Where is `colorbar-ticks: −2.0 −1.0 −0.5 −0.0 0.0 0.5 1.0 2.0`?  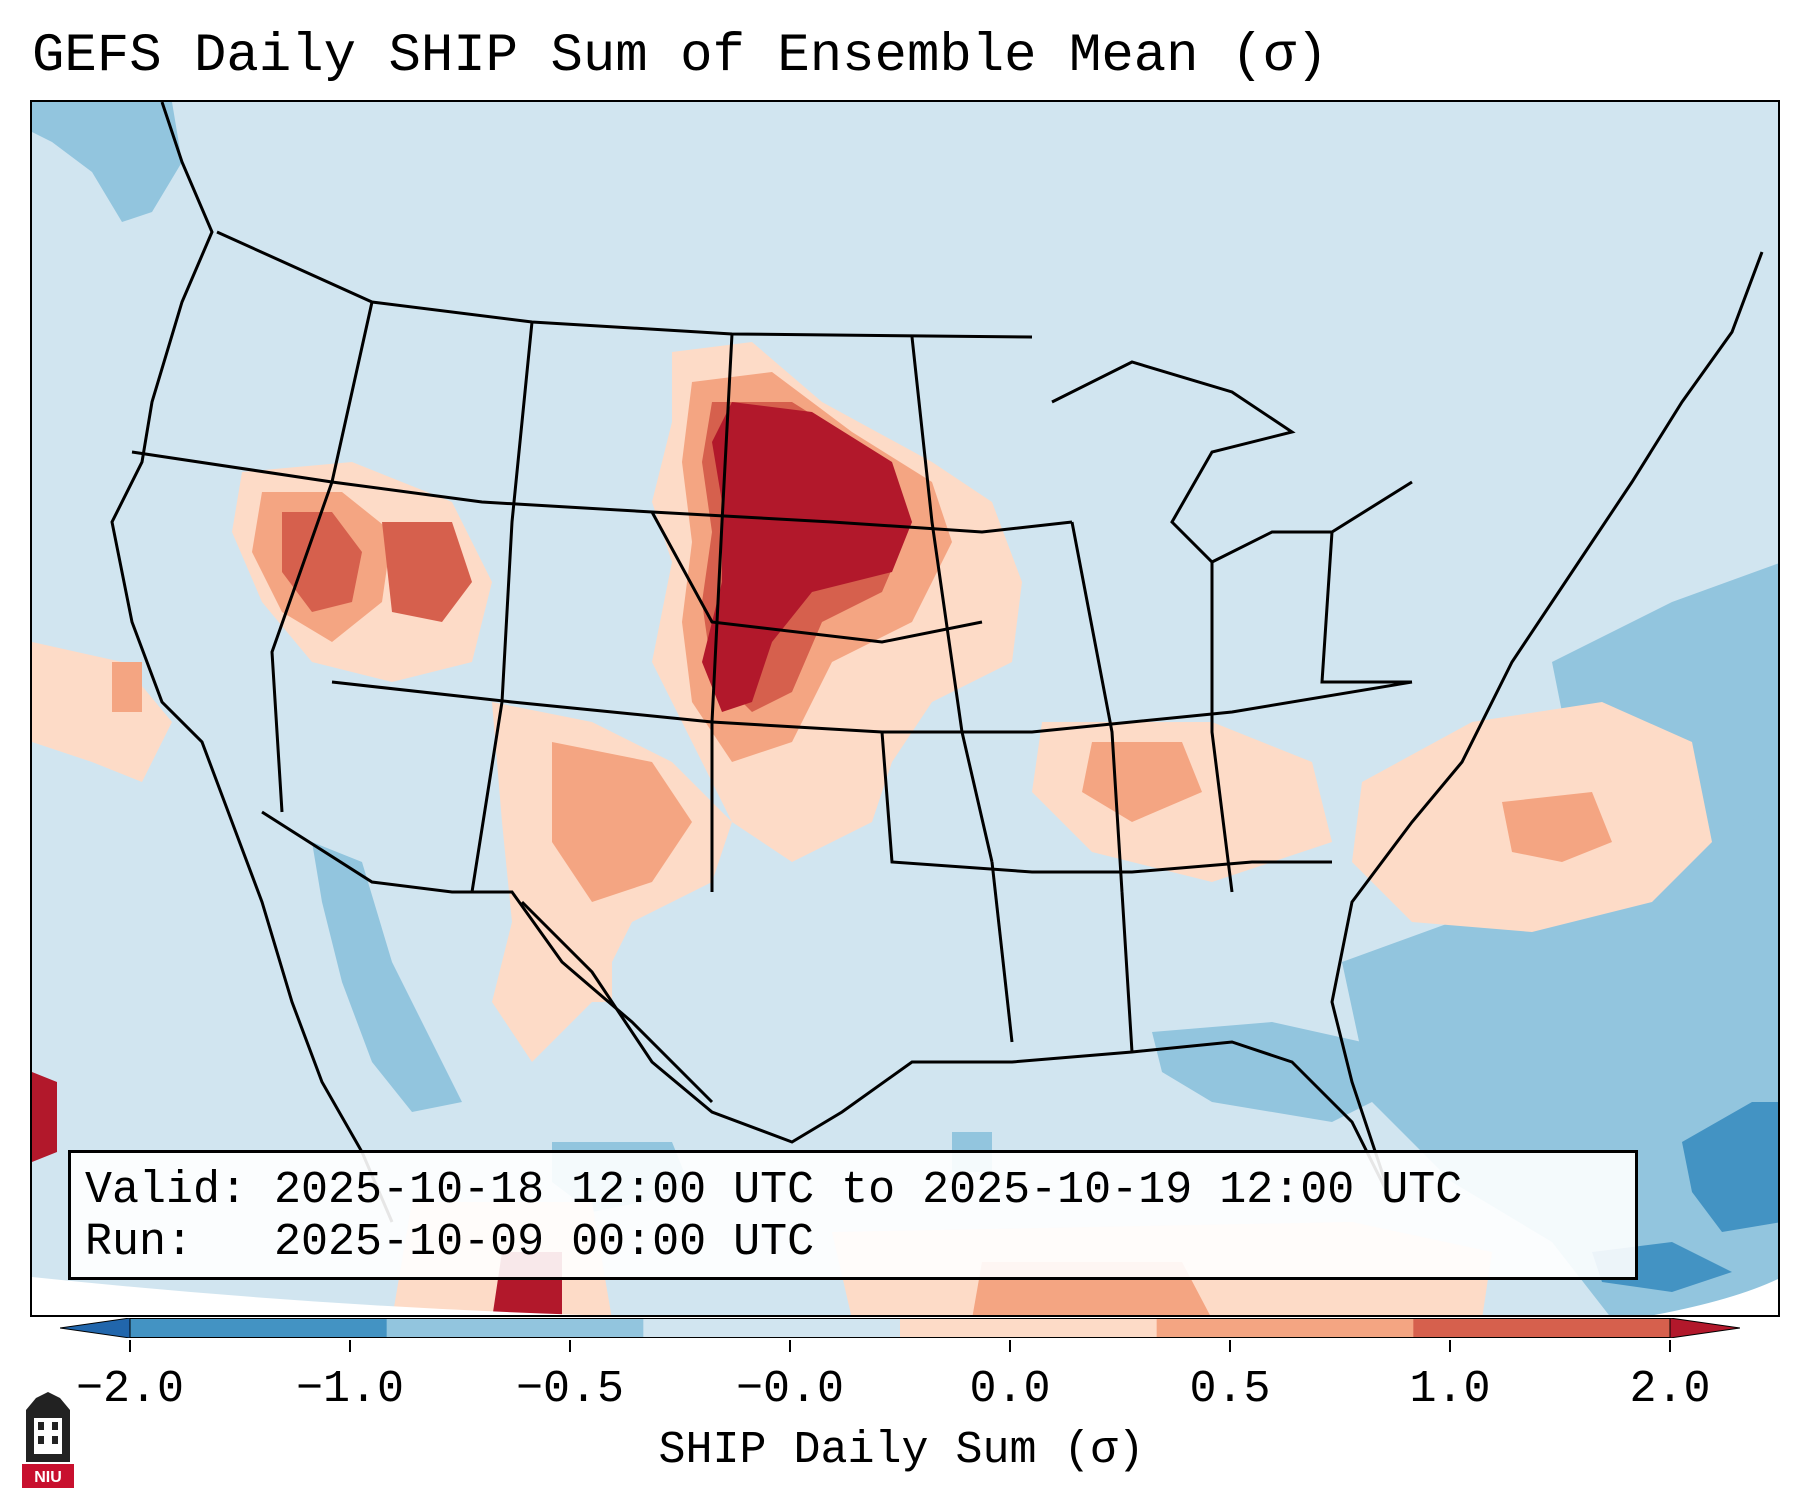
colorbar-ticks: −2.0 −1.0 −0.5 −0.0 0.0 0.5 1.0 2.0 is located at coordinates (901, 1377).